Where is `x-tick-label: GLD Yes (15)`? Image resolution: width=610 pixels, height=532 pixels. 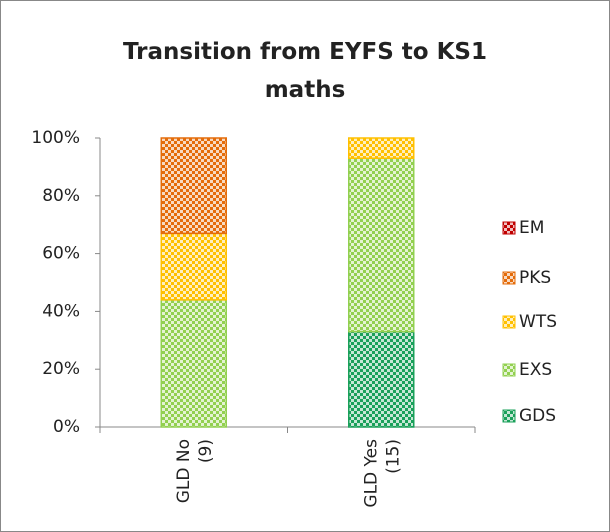 x-tick-label: GLD Yes (15) is located at coordinates (382, 473).